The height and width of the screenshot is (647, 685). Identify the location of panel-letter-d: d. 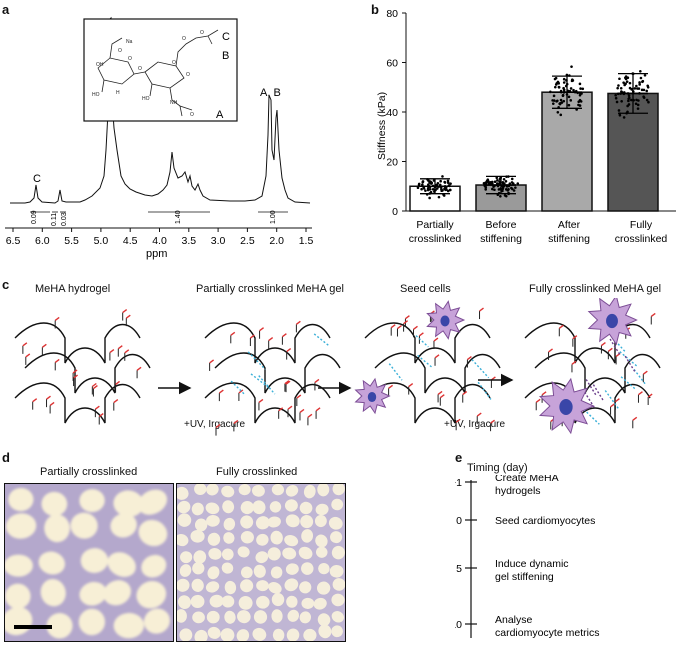
(6, 457).